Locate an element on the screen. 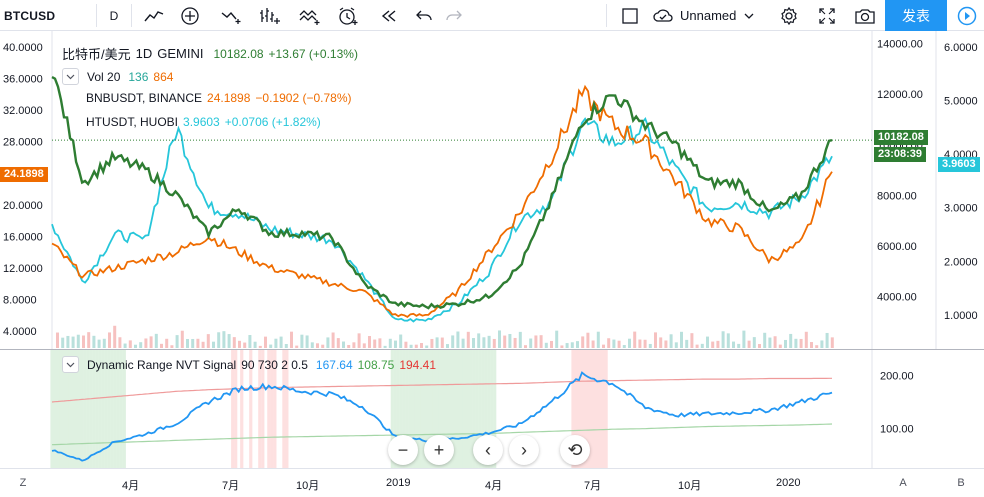 The width and height of the screenshot is (984, 497). redo-icon is located at coordinates (454, 15).